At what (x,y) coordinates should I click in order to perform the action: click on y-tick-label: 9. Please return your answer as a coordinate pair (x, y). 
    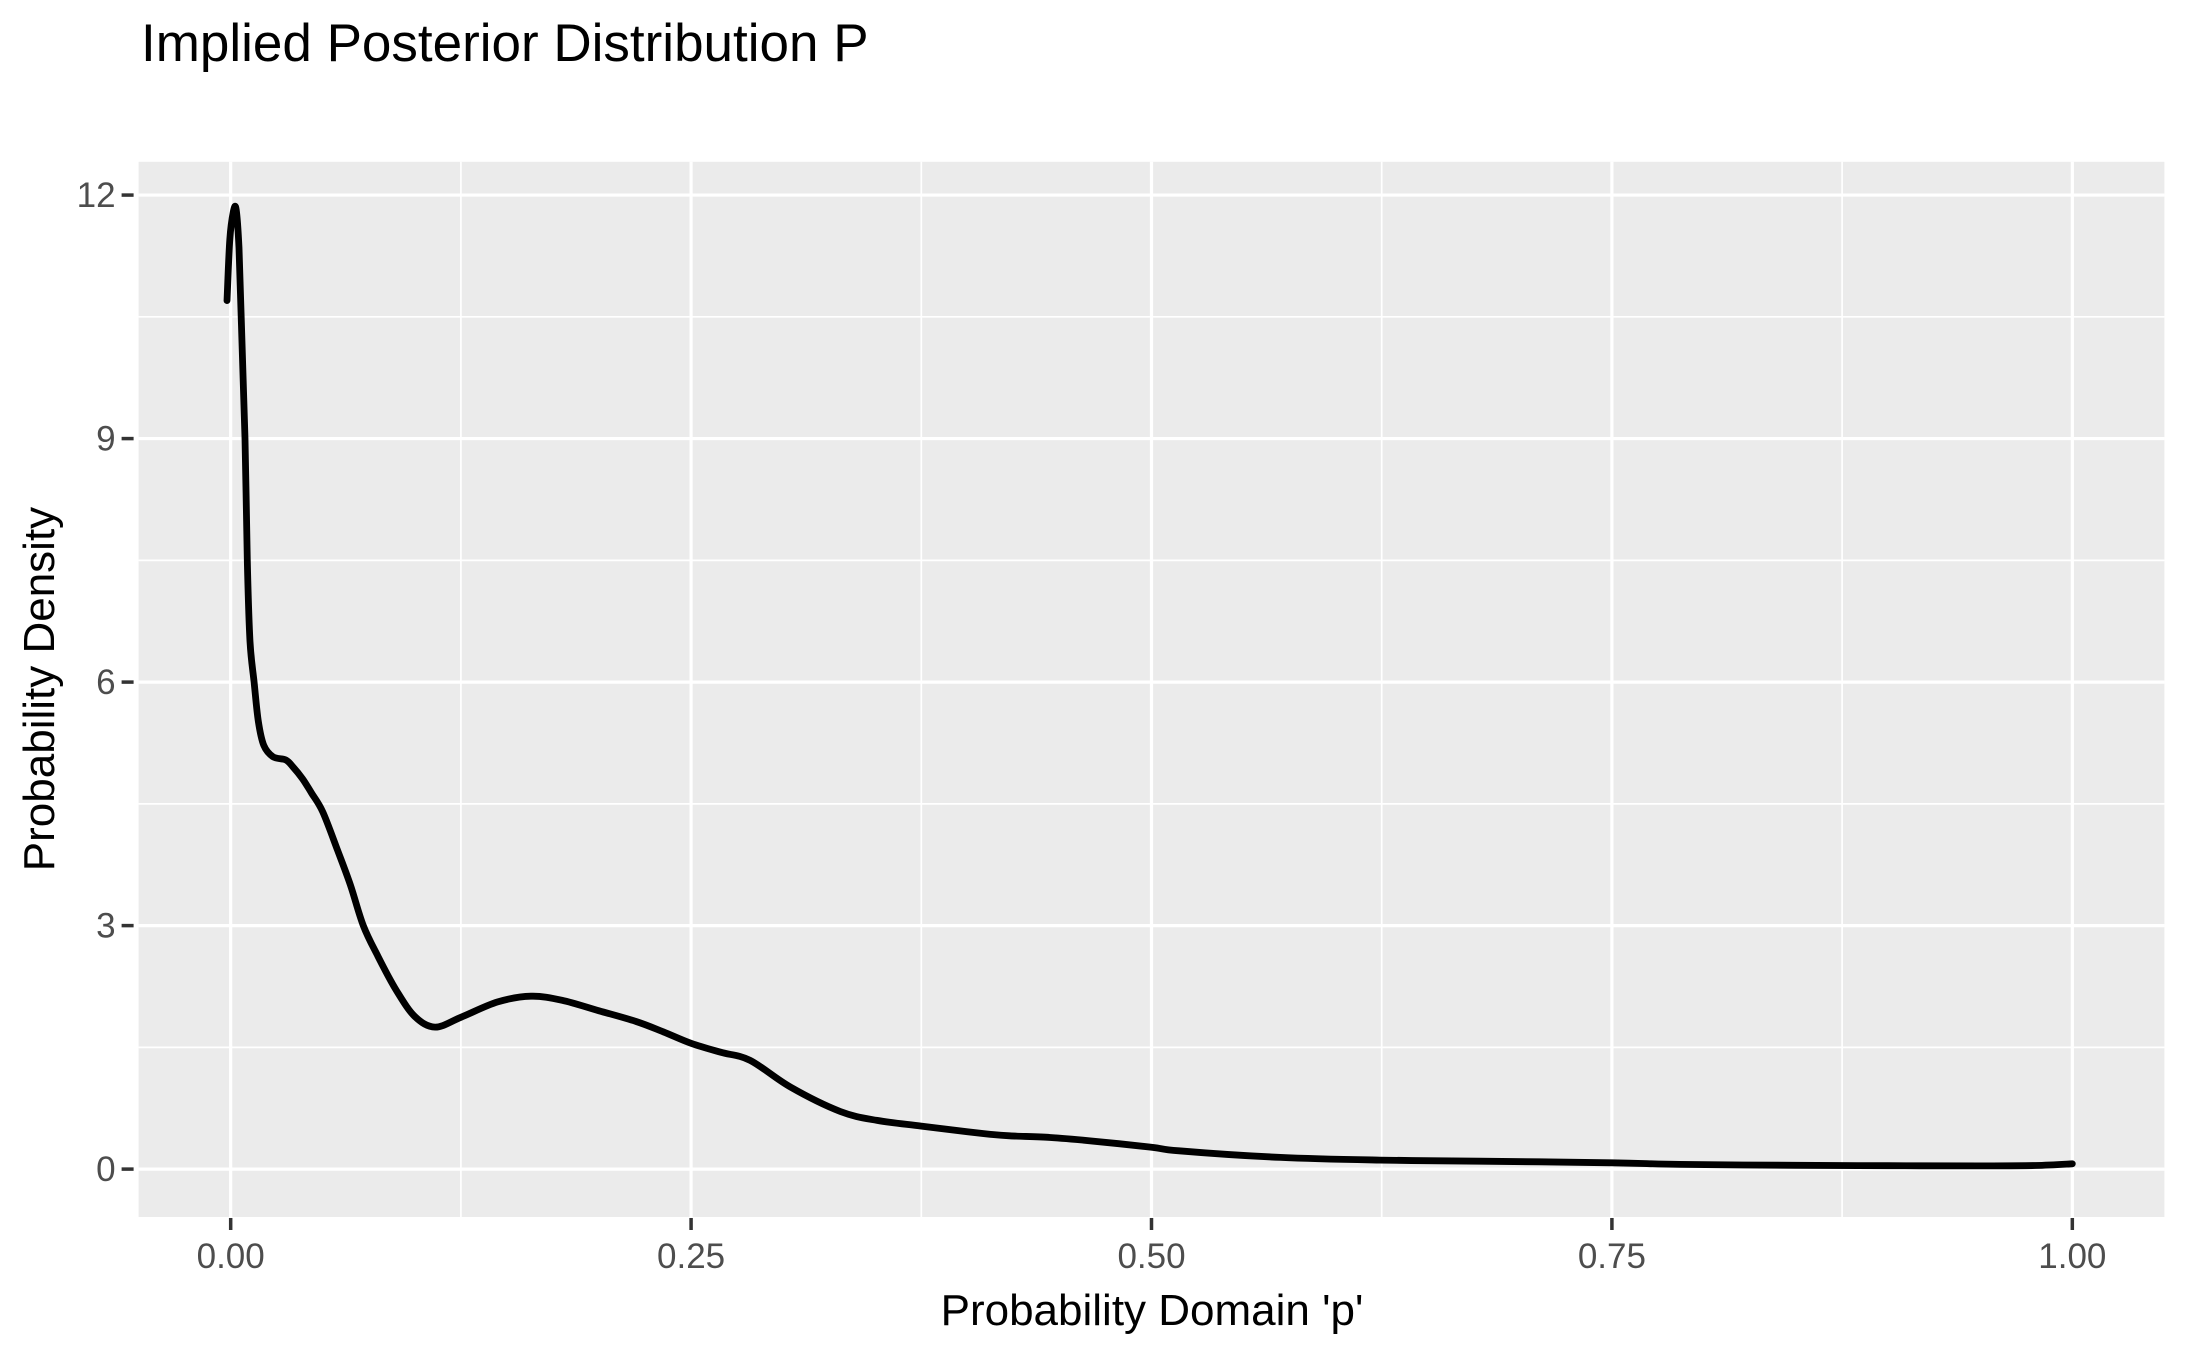
    Looking at the image, I should click on (105, 439).